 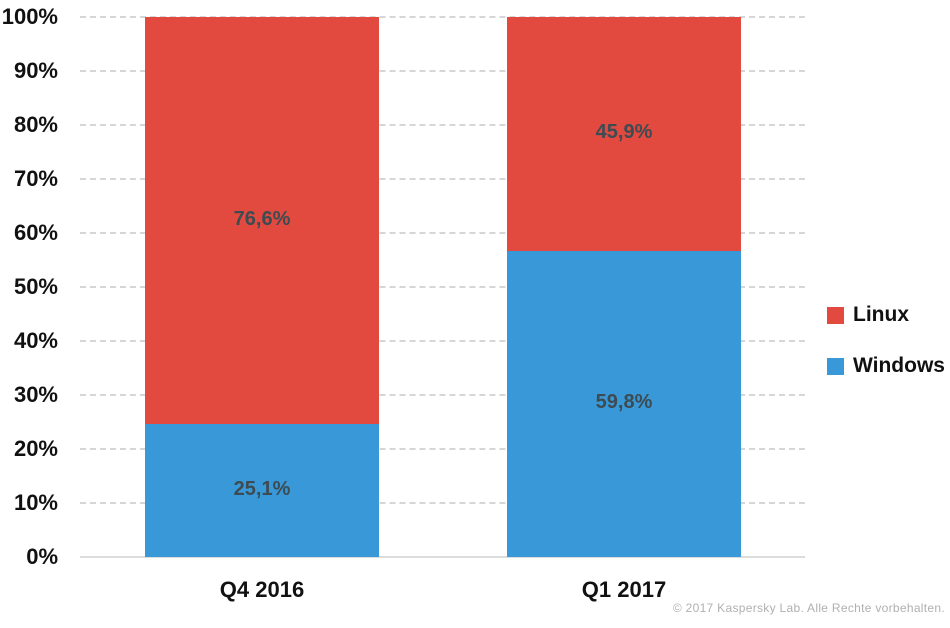 What do you see at coordinates (899, 365) in the screenshot?
I see `legend-label: Windows` at bounding box center [899, 365].